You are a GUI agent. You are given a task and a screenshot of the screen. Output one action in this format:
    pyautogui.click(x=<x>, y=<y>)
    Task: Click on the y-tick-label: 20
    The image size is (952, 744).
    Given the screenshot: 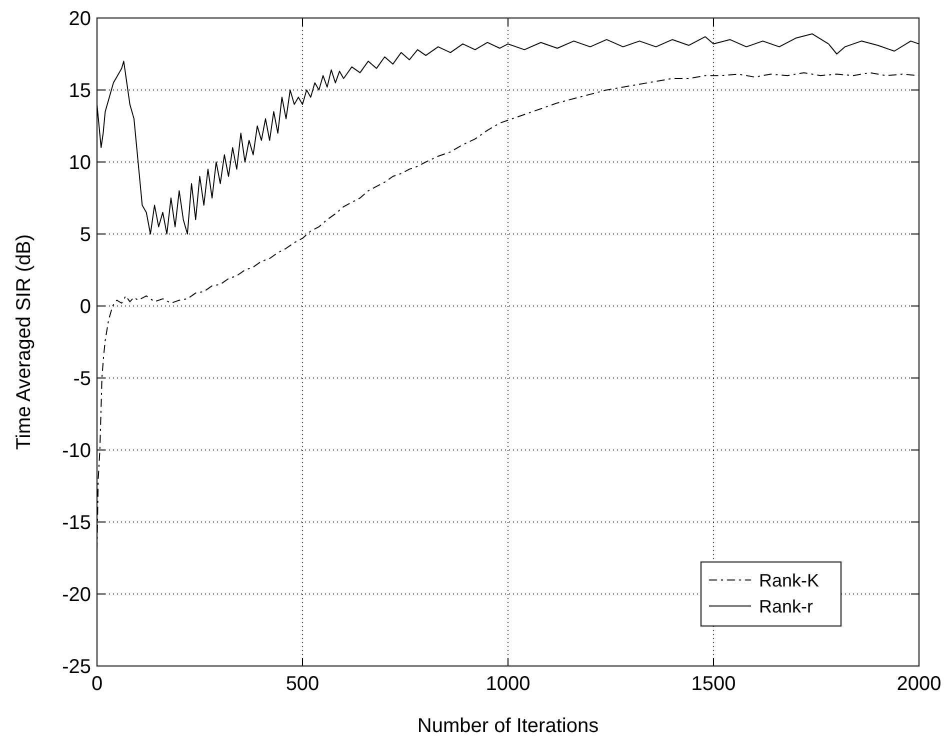 What is the action you would take?
    pyautogui.click(x=79, y=19)
    